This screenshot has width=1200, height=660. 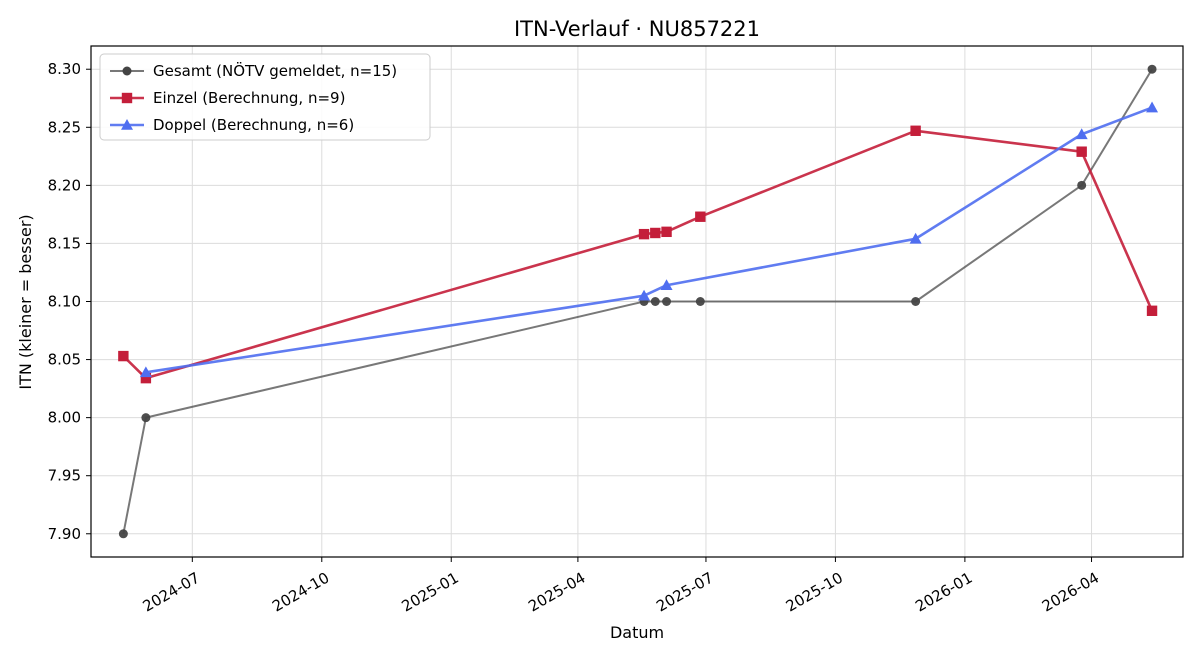 What do you see at coordinates (64, 360) in the screenshot?
I see `y-tick-label: 8.05` at bounding box center [64, 360].